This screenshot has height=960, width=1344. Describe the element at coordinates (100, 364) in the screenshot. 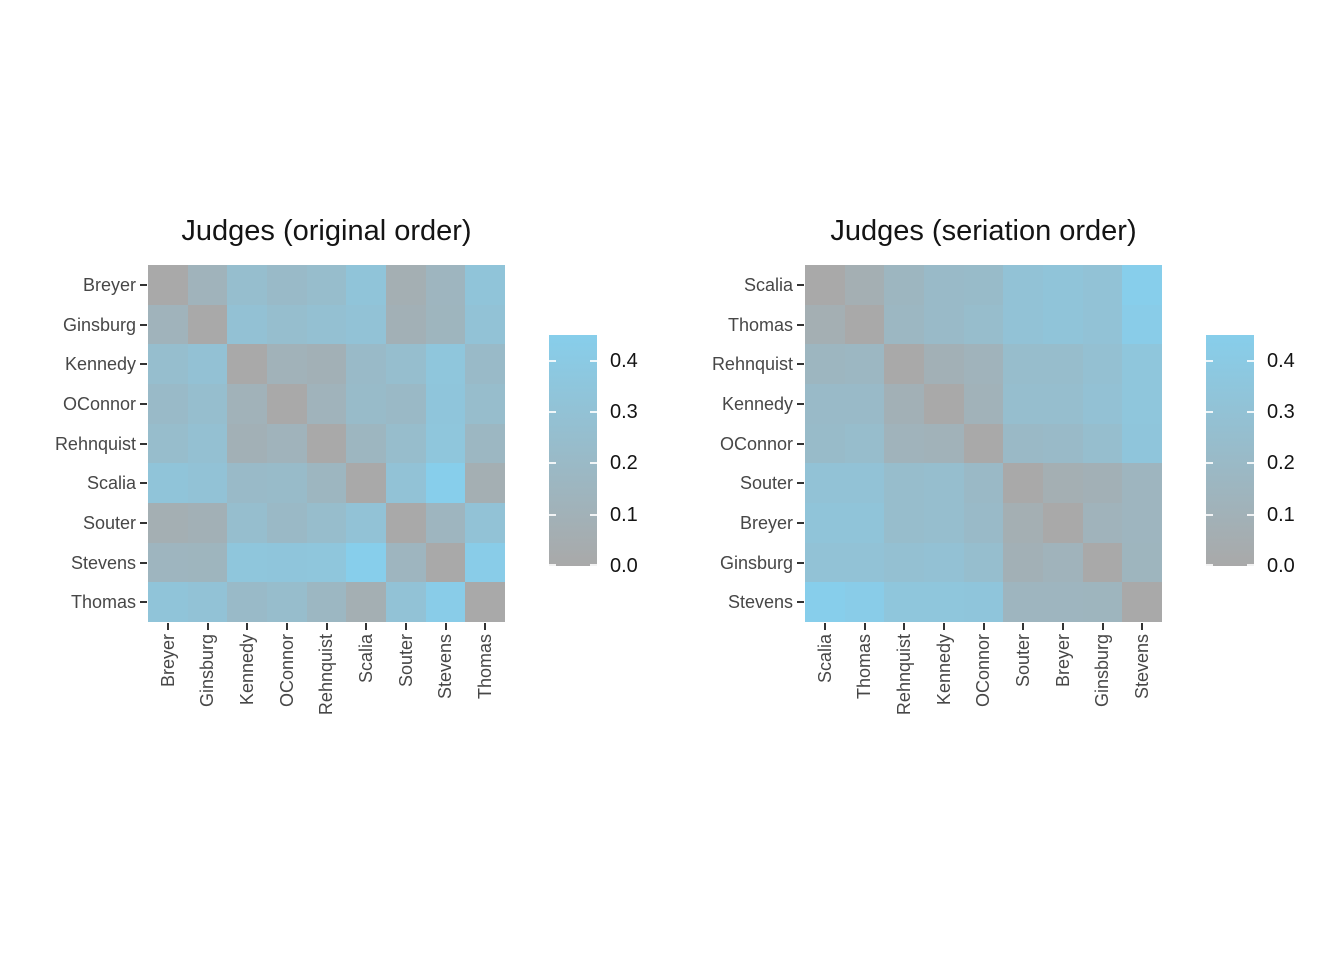

I see `row-label: Kennedy` at that location.